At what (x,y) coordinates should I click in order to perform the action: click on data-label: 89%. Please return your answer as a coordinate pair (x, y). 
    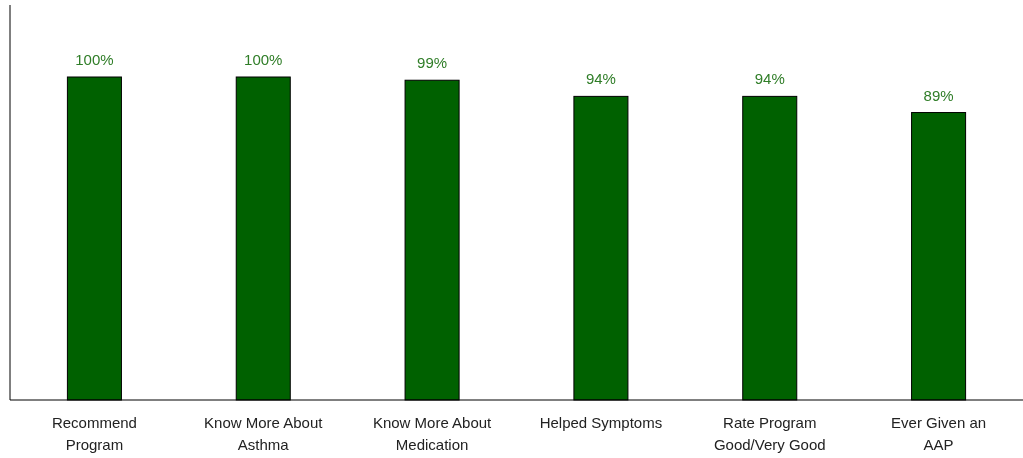
    Looking at the image, I should click on (938, 95).